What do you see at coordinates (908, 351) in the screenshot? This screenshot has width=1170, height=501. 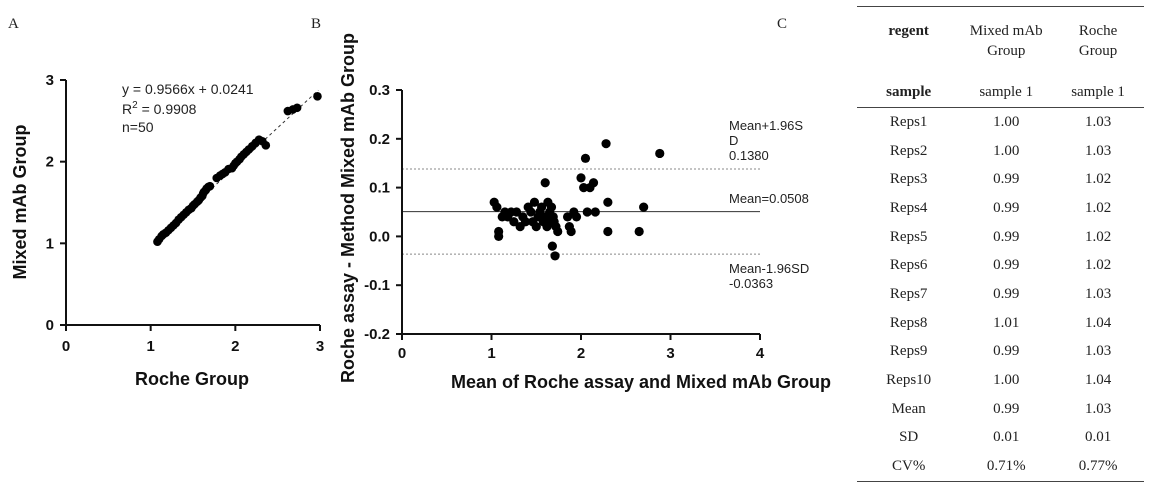 I see `row-label-cell: Reps9` at bounding box center [908, 351].